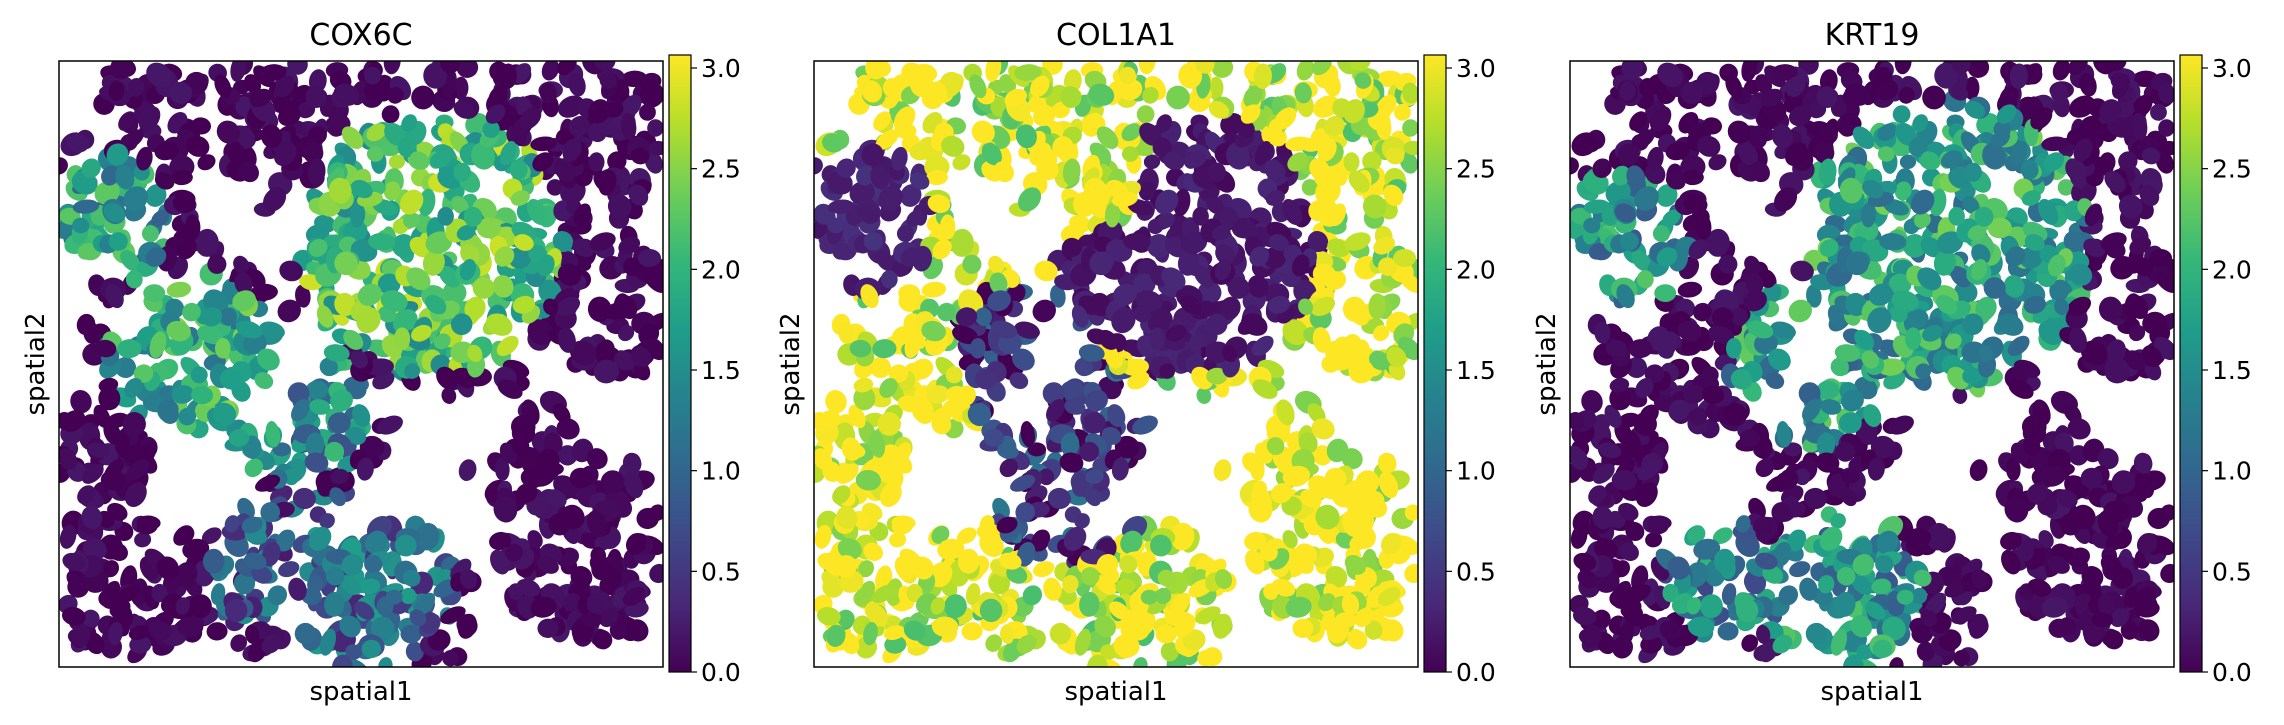 This screenshot has width=2284, height=725. What do you see at coordinates (360, 692) in the screenshot?
I see `x-axis-label: spatial1` at bounding box center [360, 692].